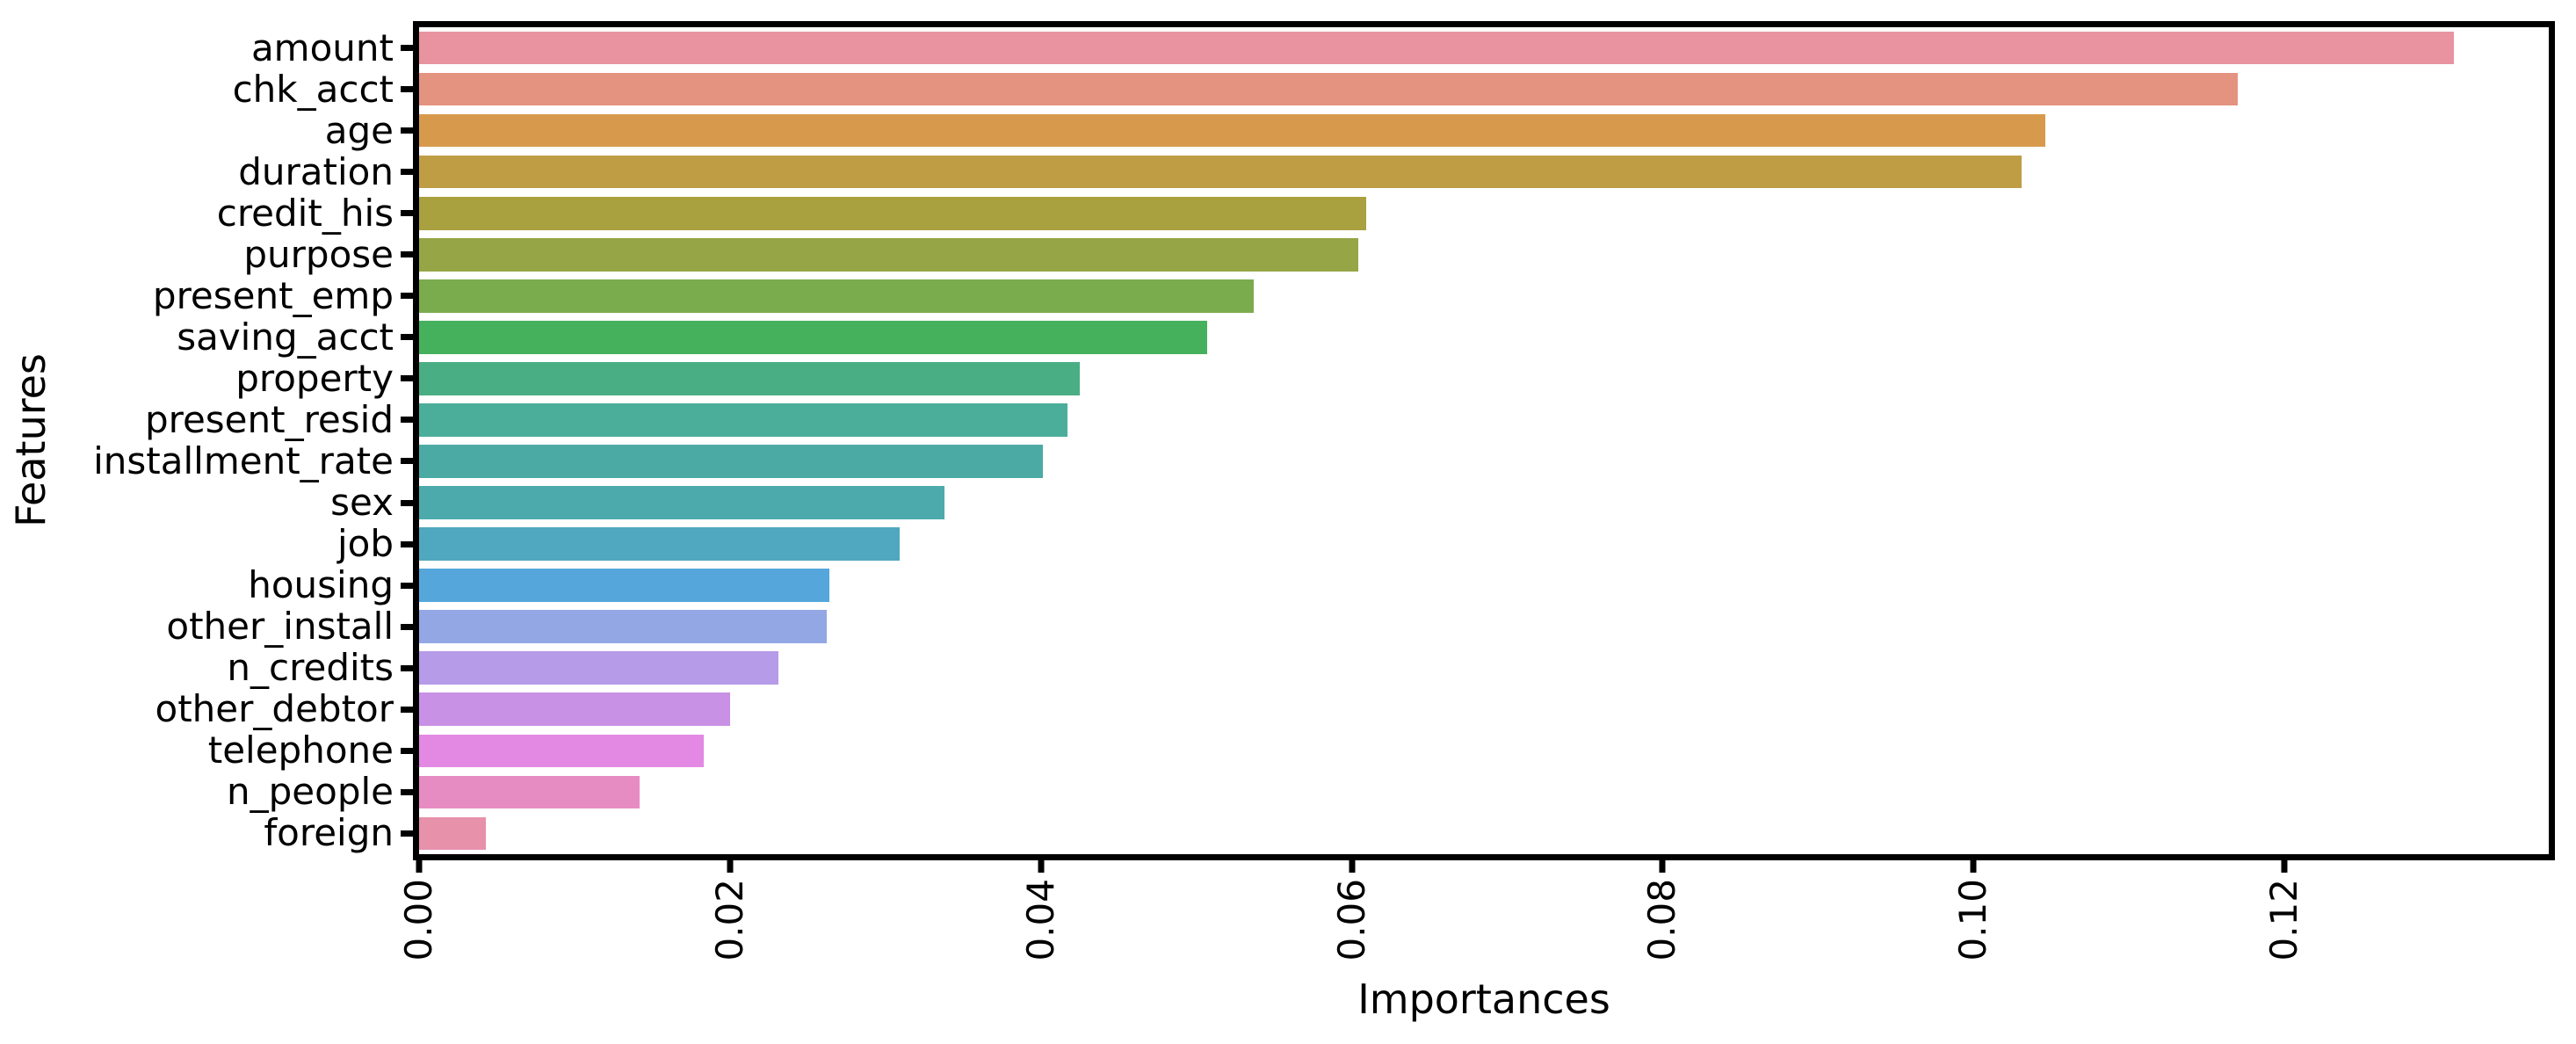 The width and height of the screenshot is (2576, 1044). I want to click on x-tick-label: 0.08, so click(1662, 920).